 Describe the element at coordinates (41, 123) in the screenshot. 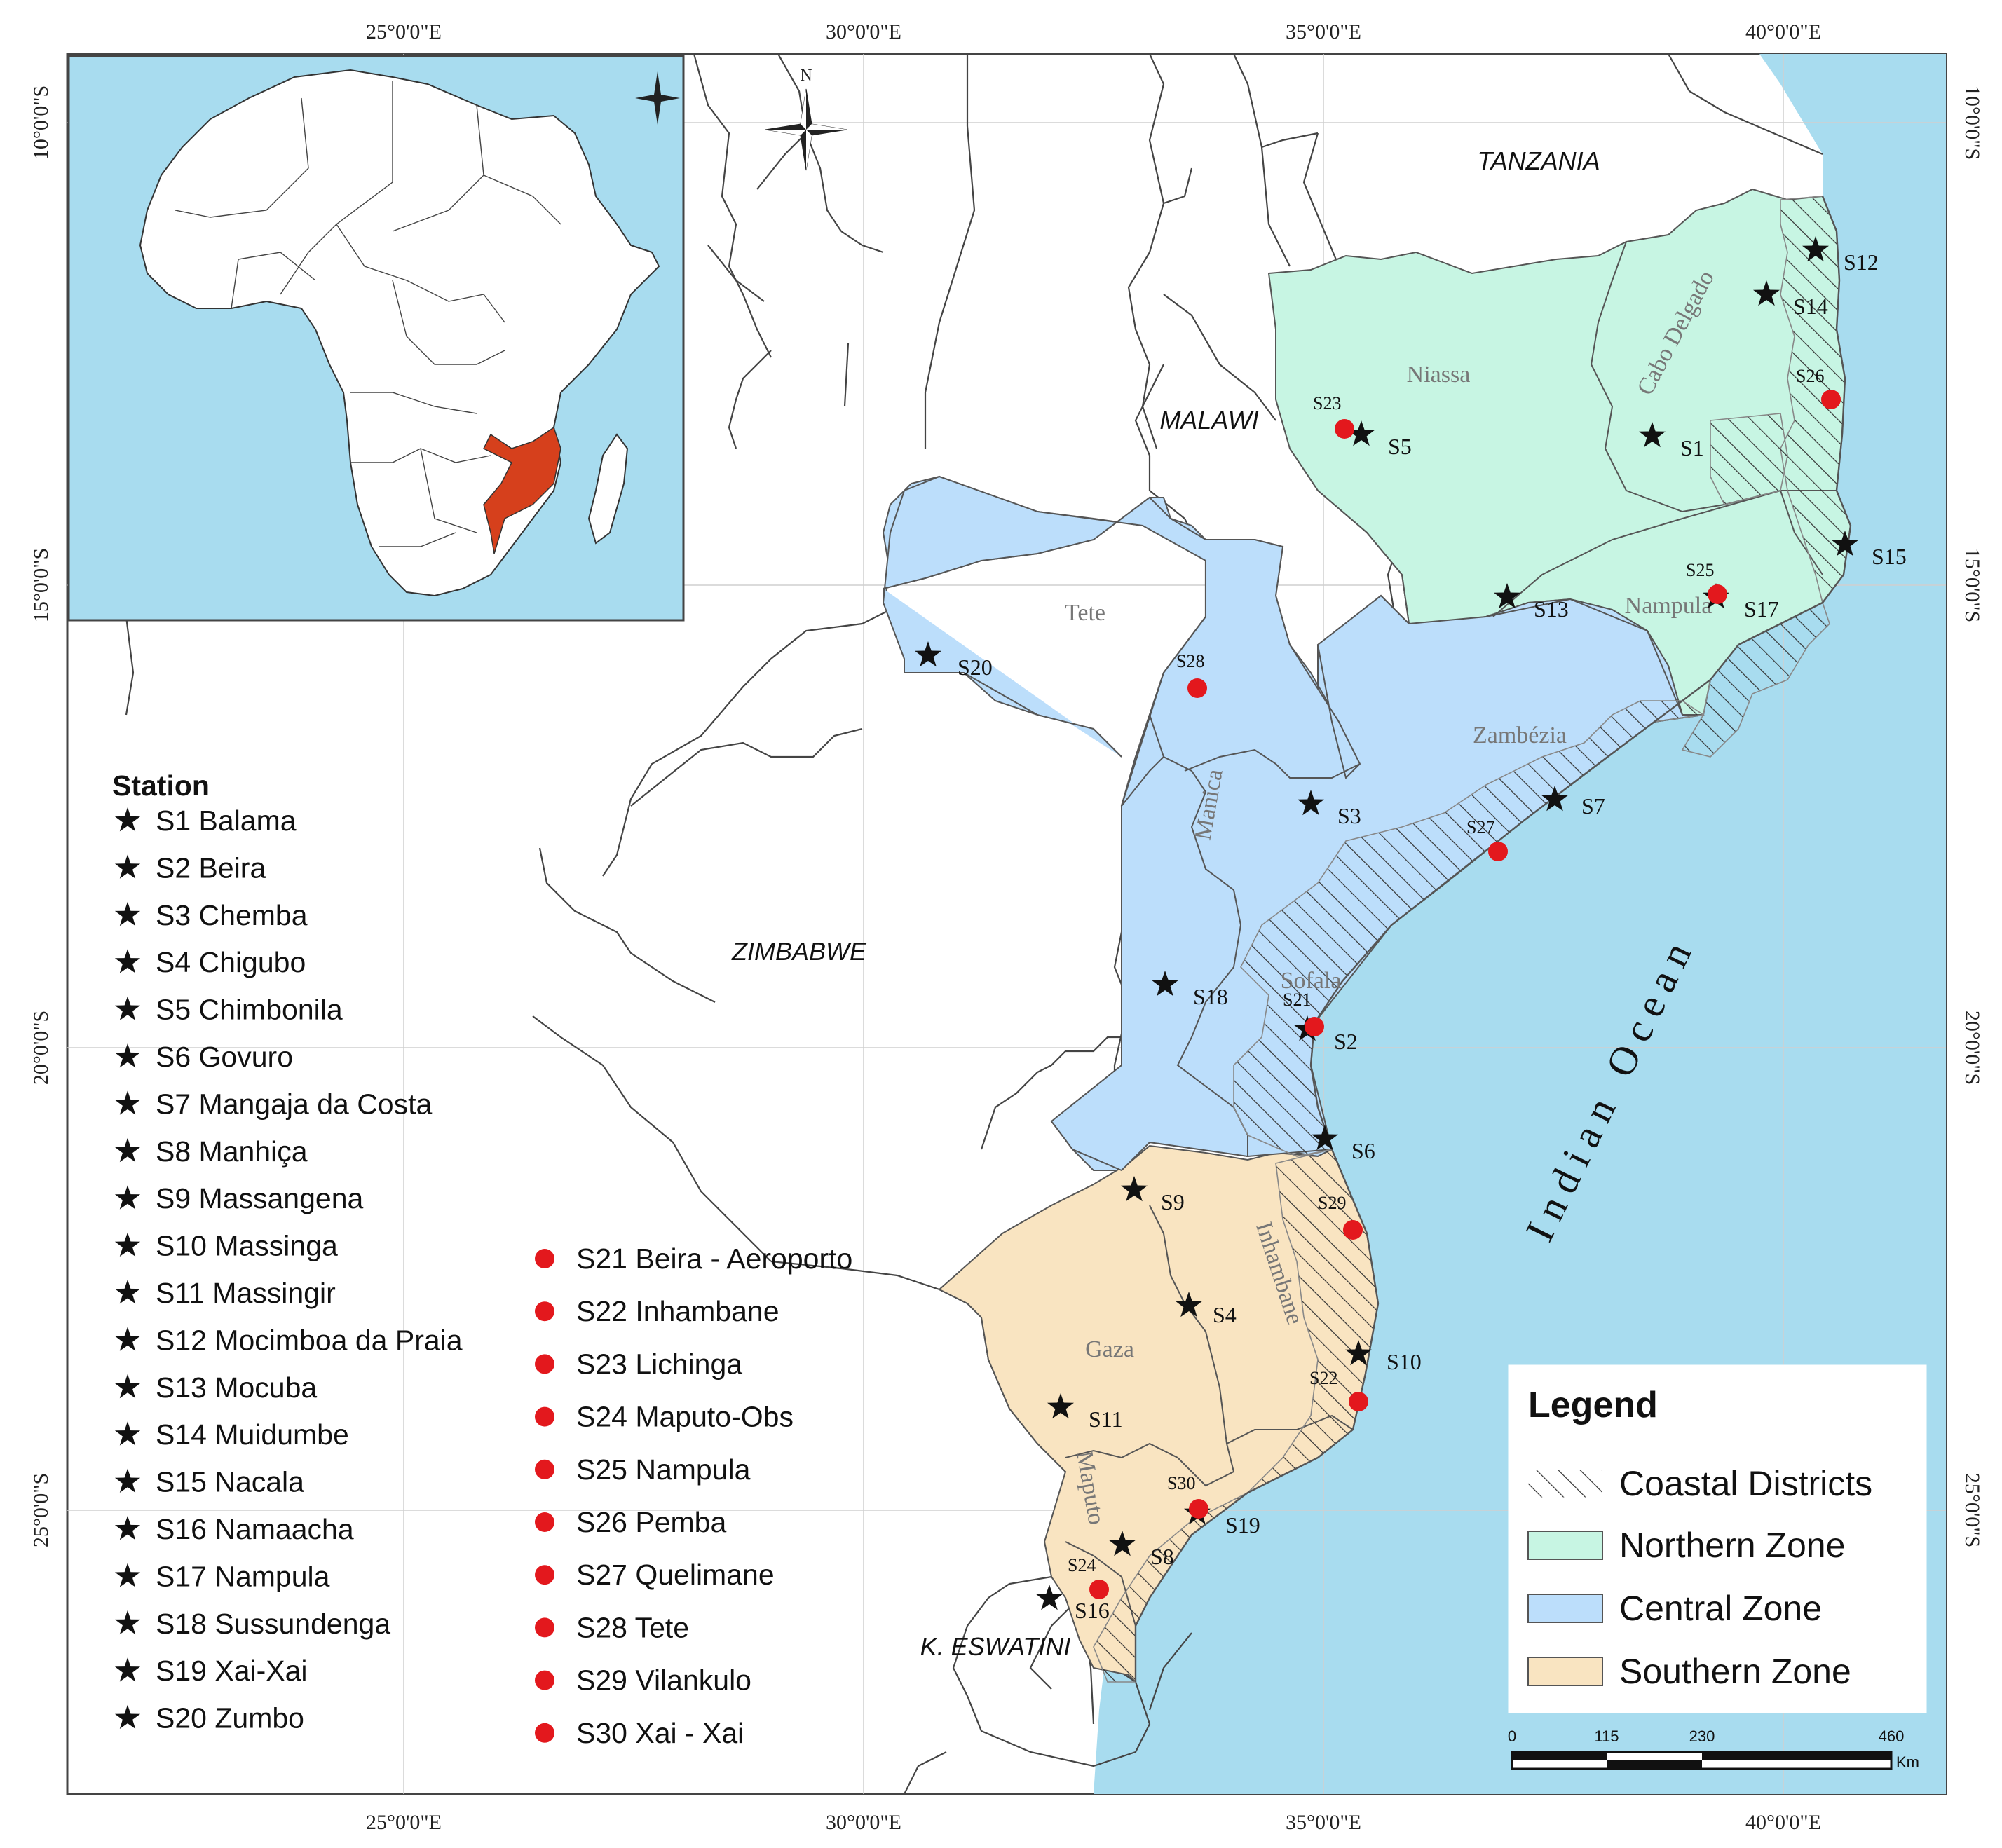

I see `coord-left-1: 10°0'0"S` at that location.